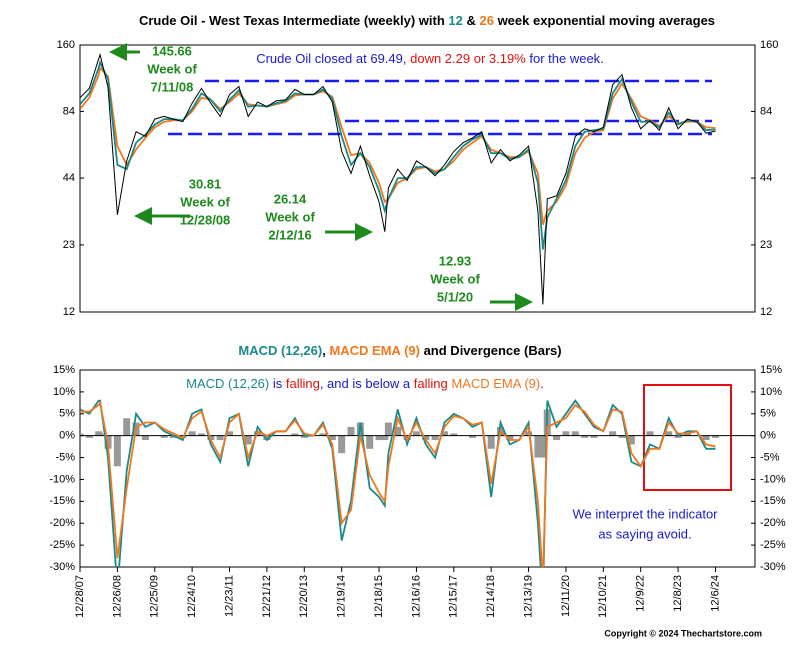 Image resolution: width=800 pixels, height=653 pixels. Describe the element at coordinates (644, 533) in the screenshot. I see `note: as saying avoid.` at that location.